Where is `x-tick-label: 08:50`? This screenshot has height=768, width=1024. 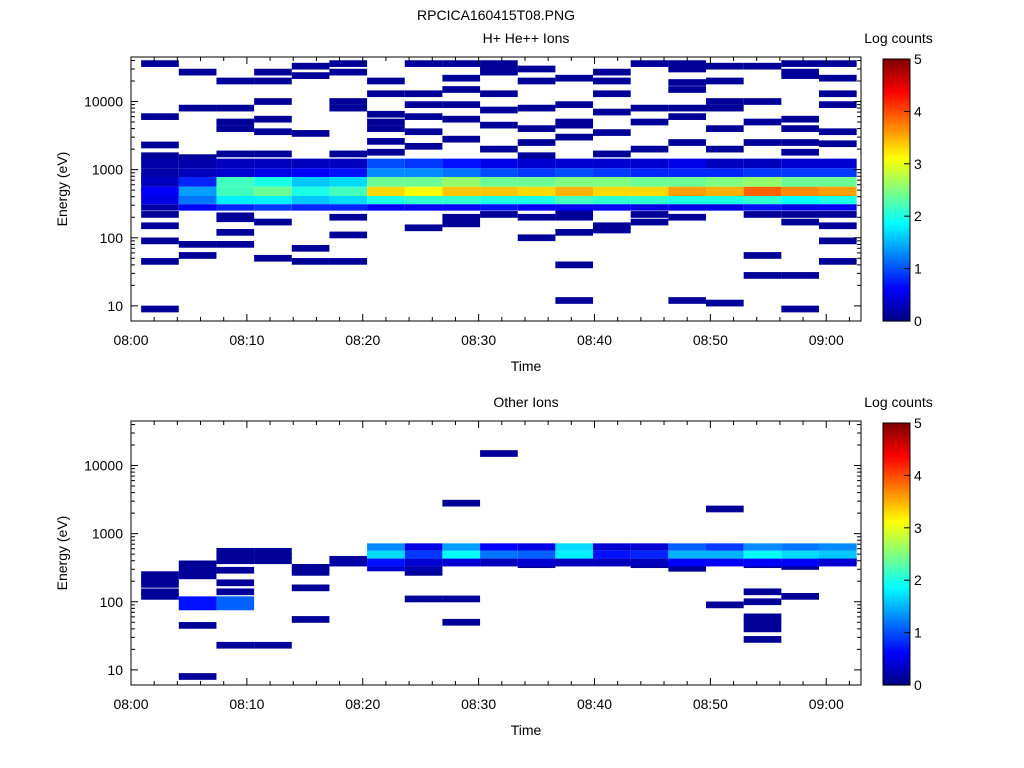 x-tick-label: 08:50 is located at coordinates (710, 340).